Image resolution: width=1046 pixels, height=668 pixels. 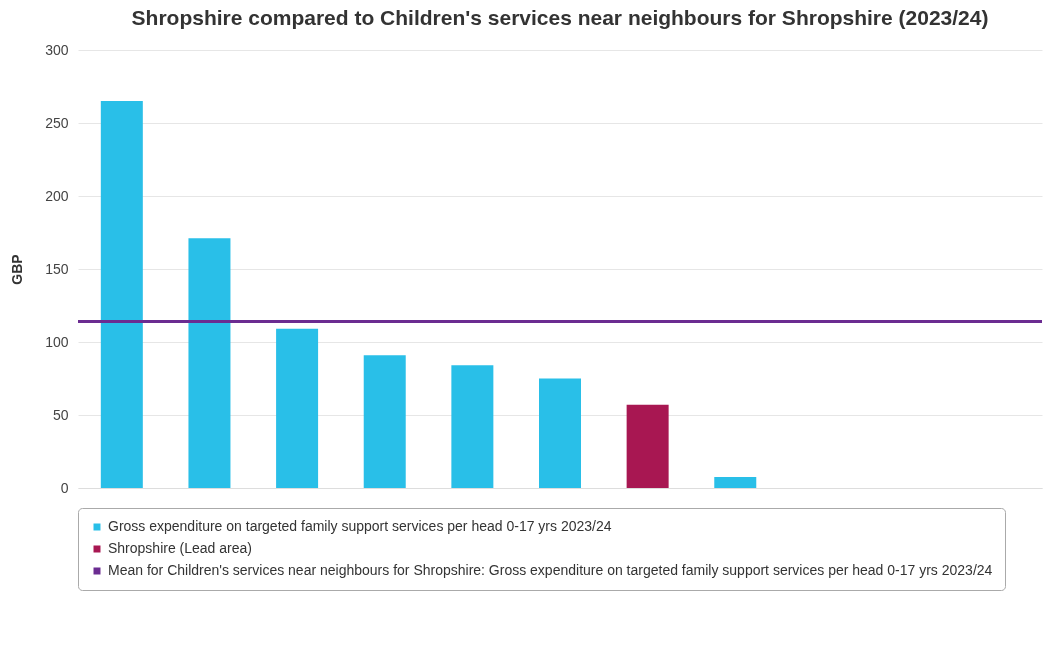 What do you see at coordinates (57, 268) in the screenshot?
I see `y-tick-label: 150` at bounding box center [57, 268].